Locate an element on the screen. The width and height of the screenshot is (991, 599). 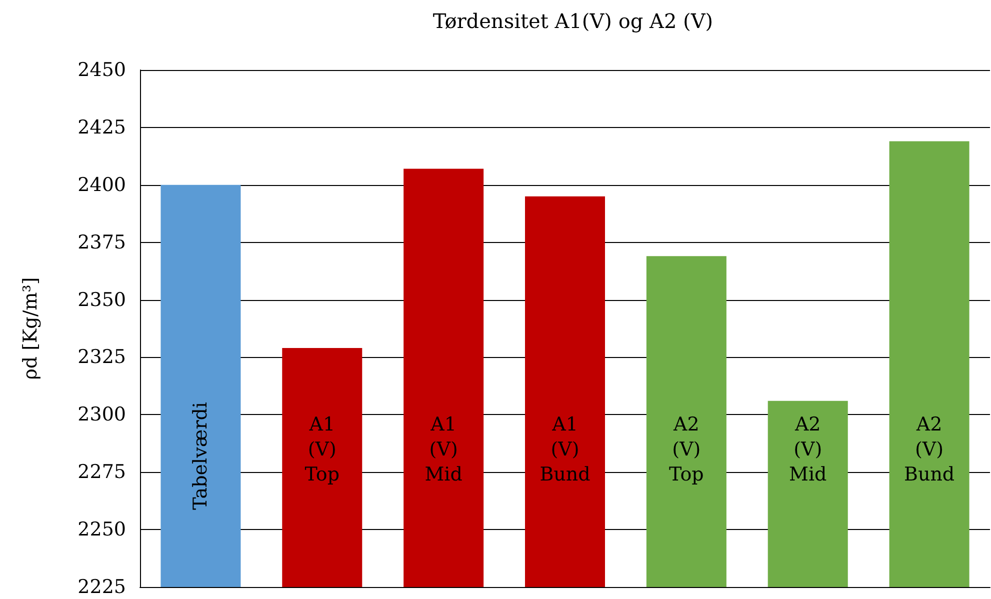
x-tick-label: Tabelværdi is located at coordinates (201, 456).